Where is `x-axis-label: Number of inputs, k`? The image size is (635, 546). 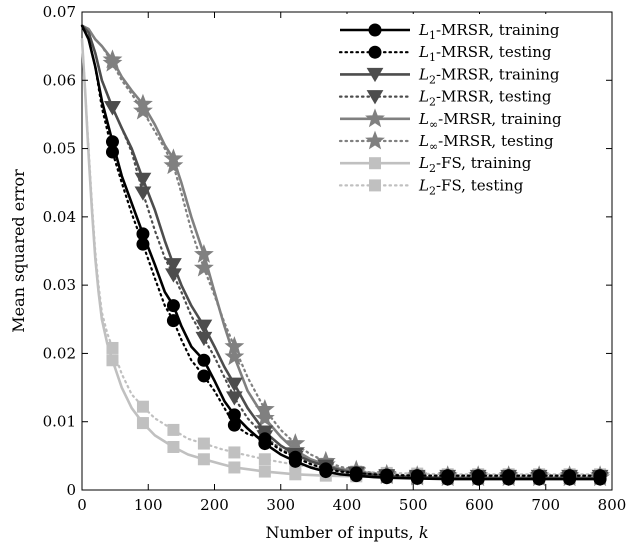
x-axis-label: Number of inputs, k is located at coordinates (346, 532).